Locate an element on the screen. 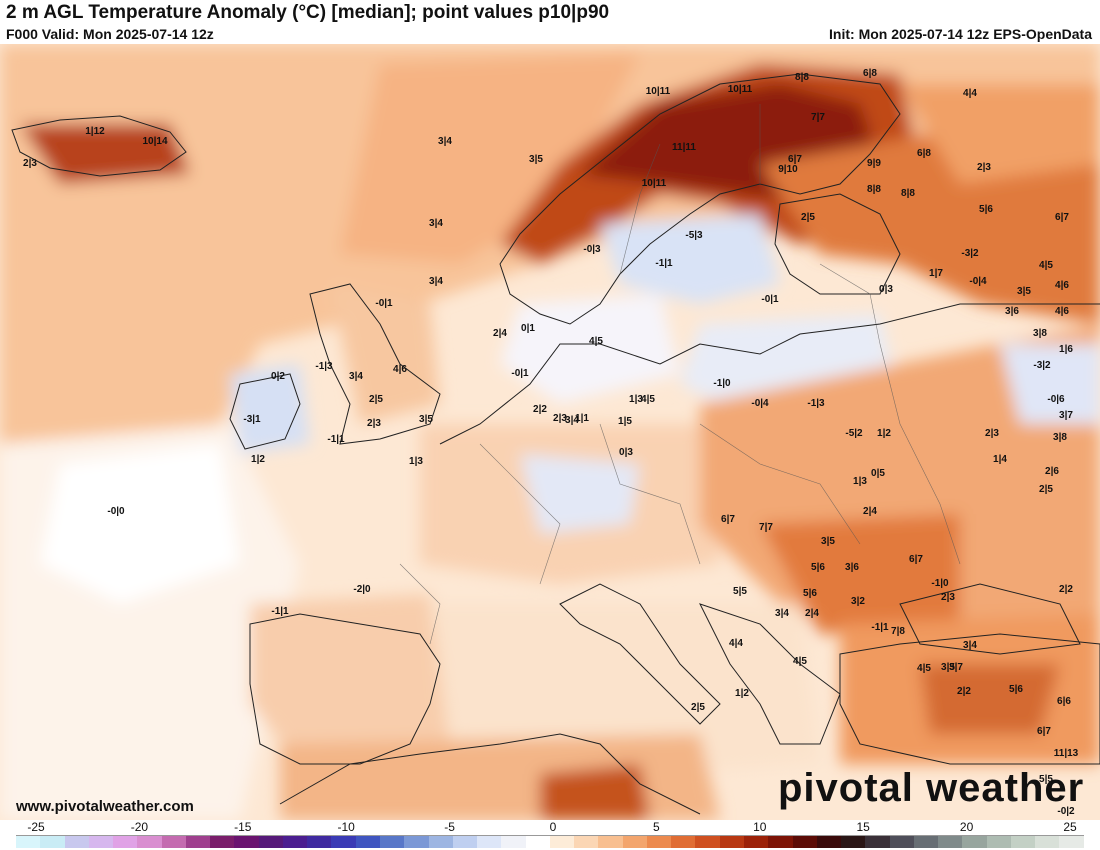 The height and width of the screenshot is (850, 1100). colorbar-ticks: -25 -20 -15 -10 -5 0 5 10 15 20 25 is located at coordinates (550, 827).